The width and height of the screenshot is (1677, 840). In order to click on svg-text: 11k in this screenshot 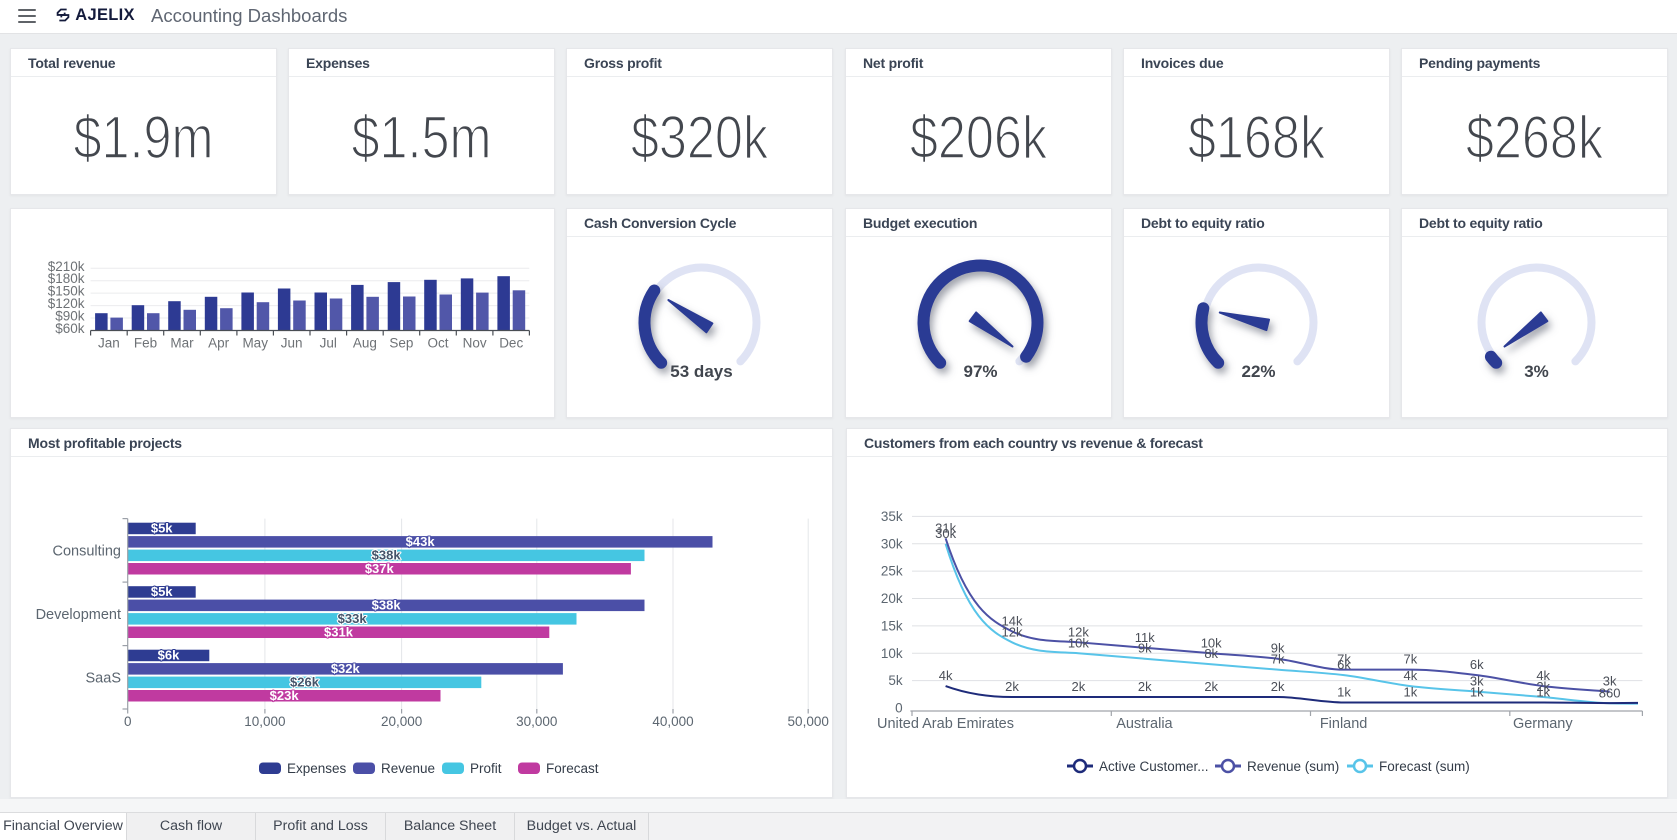, I will do `click(1145, 637)`.